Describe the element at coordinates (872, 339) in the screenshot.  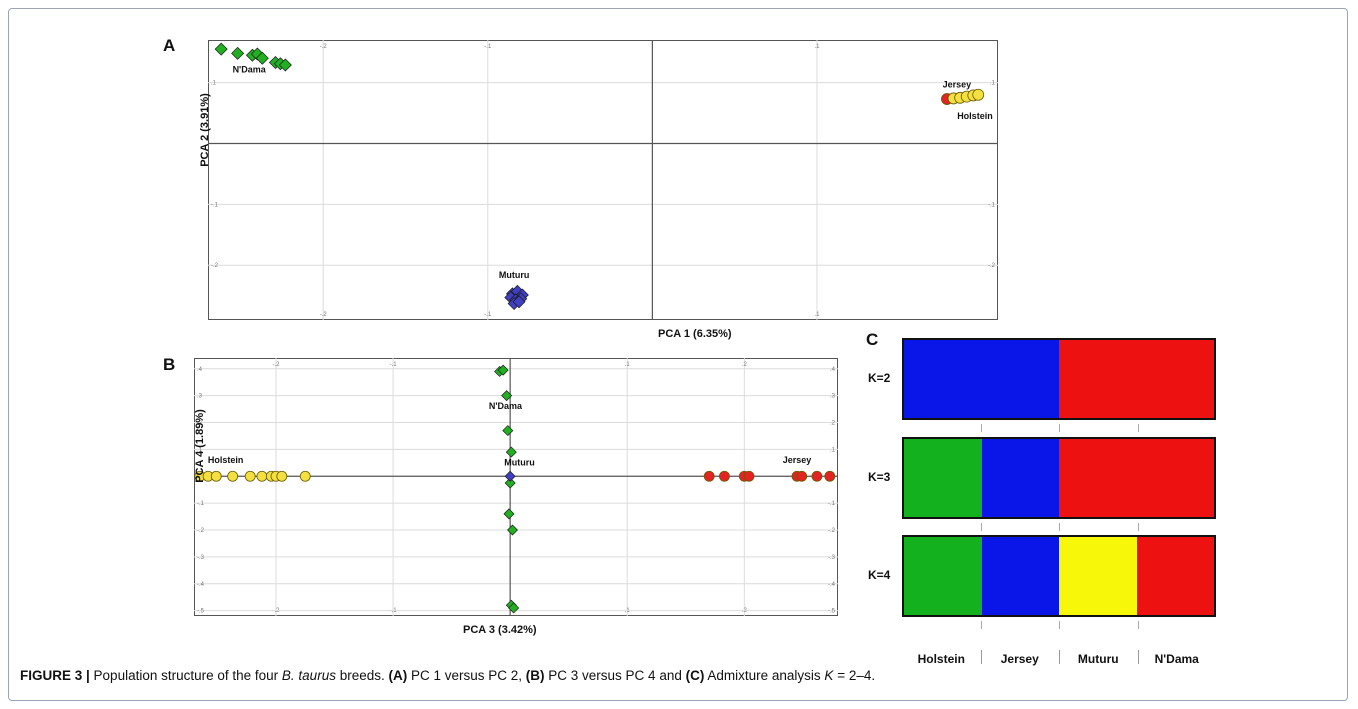
I see `panel-c-letter: C` at that location.